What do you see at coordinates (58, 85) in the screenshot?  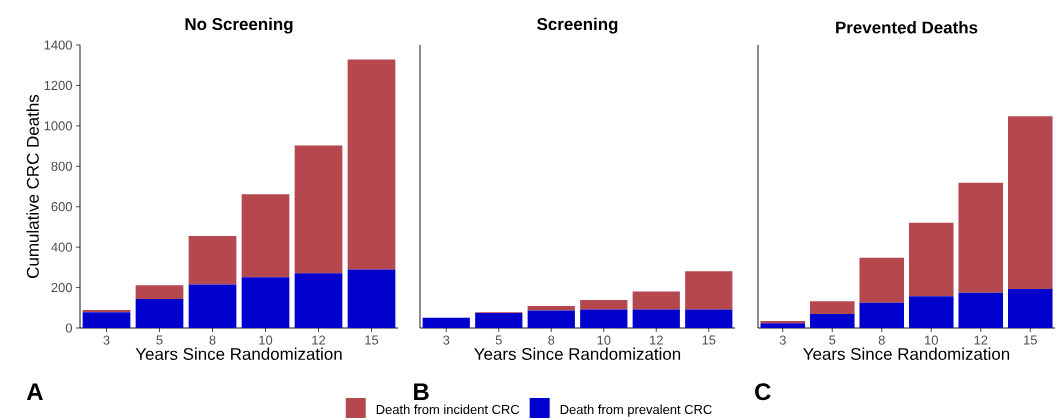 I see `y-tick-label: 1200` at bounding box center [58, 85].